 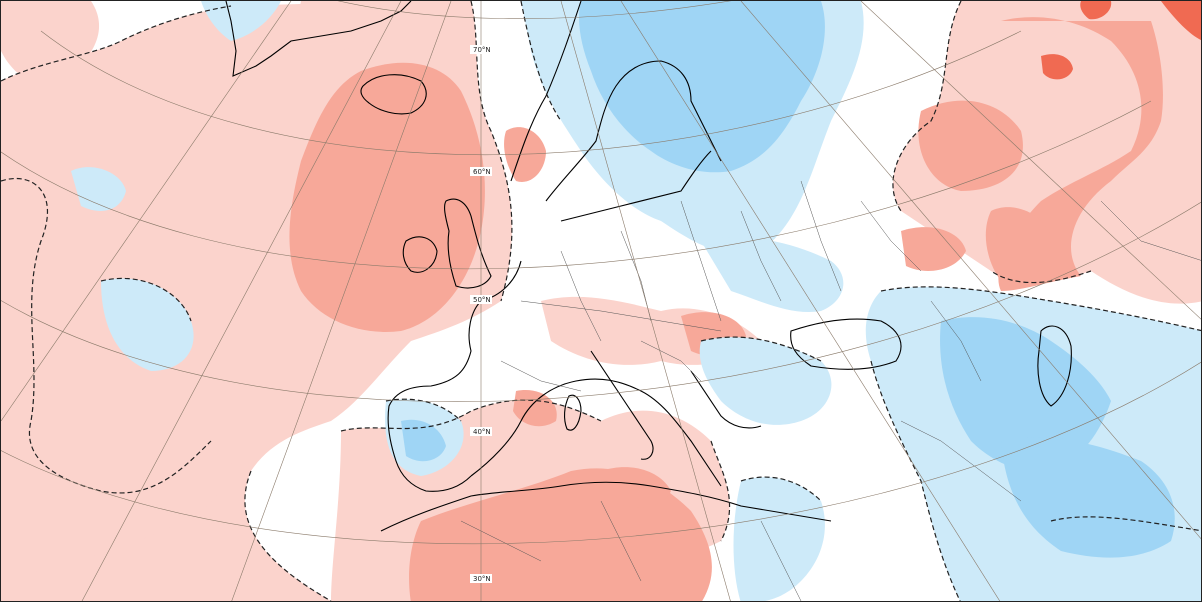 What do you see at coordinates (622, 405) in the screenshot?
I see `italy-coast` at bounding box center [622, 405].